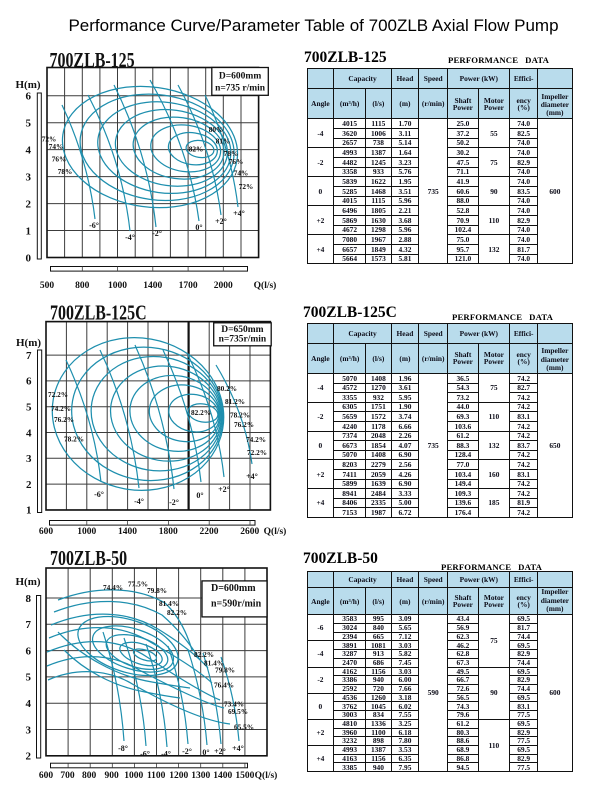  Describe the element at coordinates (242, 330) in the screenshot. I see `svg-text: D=650mm` at that location.